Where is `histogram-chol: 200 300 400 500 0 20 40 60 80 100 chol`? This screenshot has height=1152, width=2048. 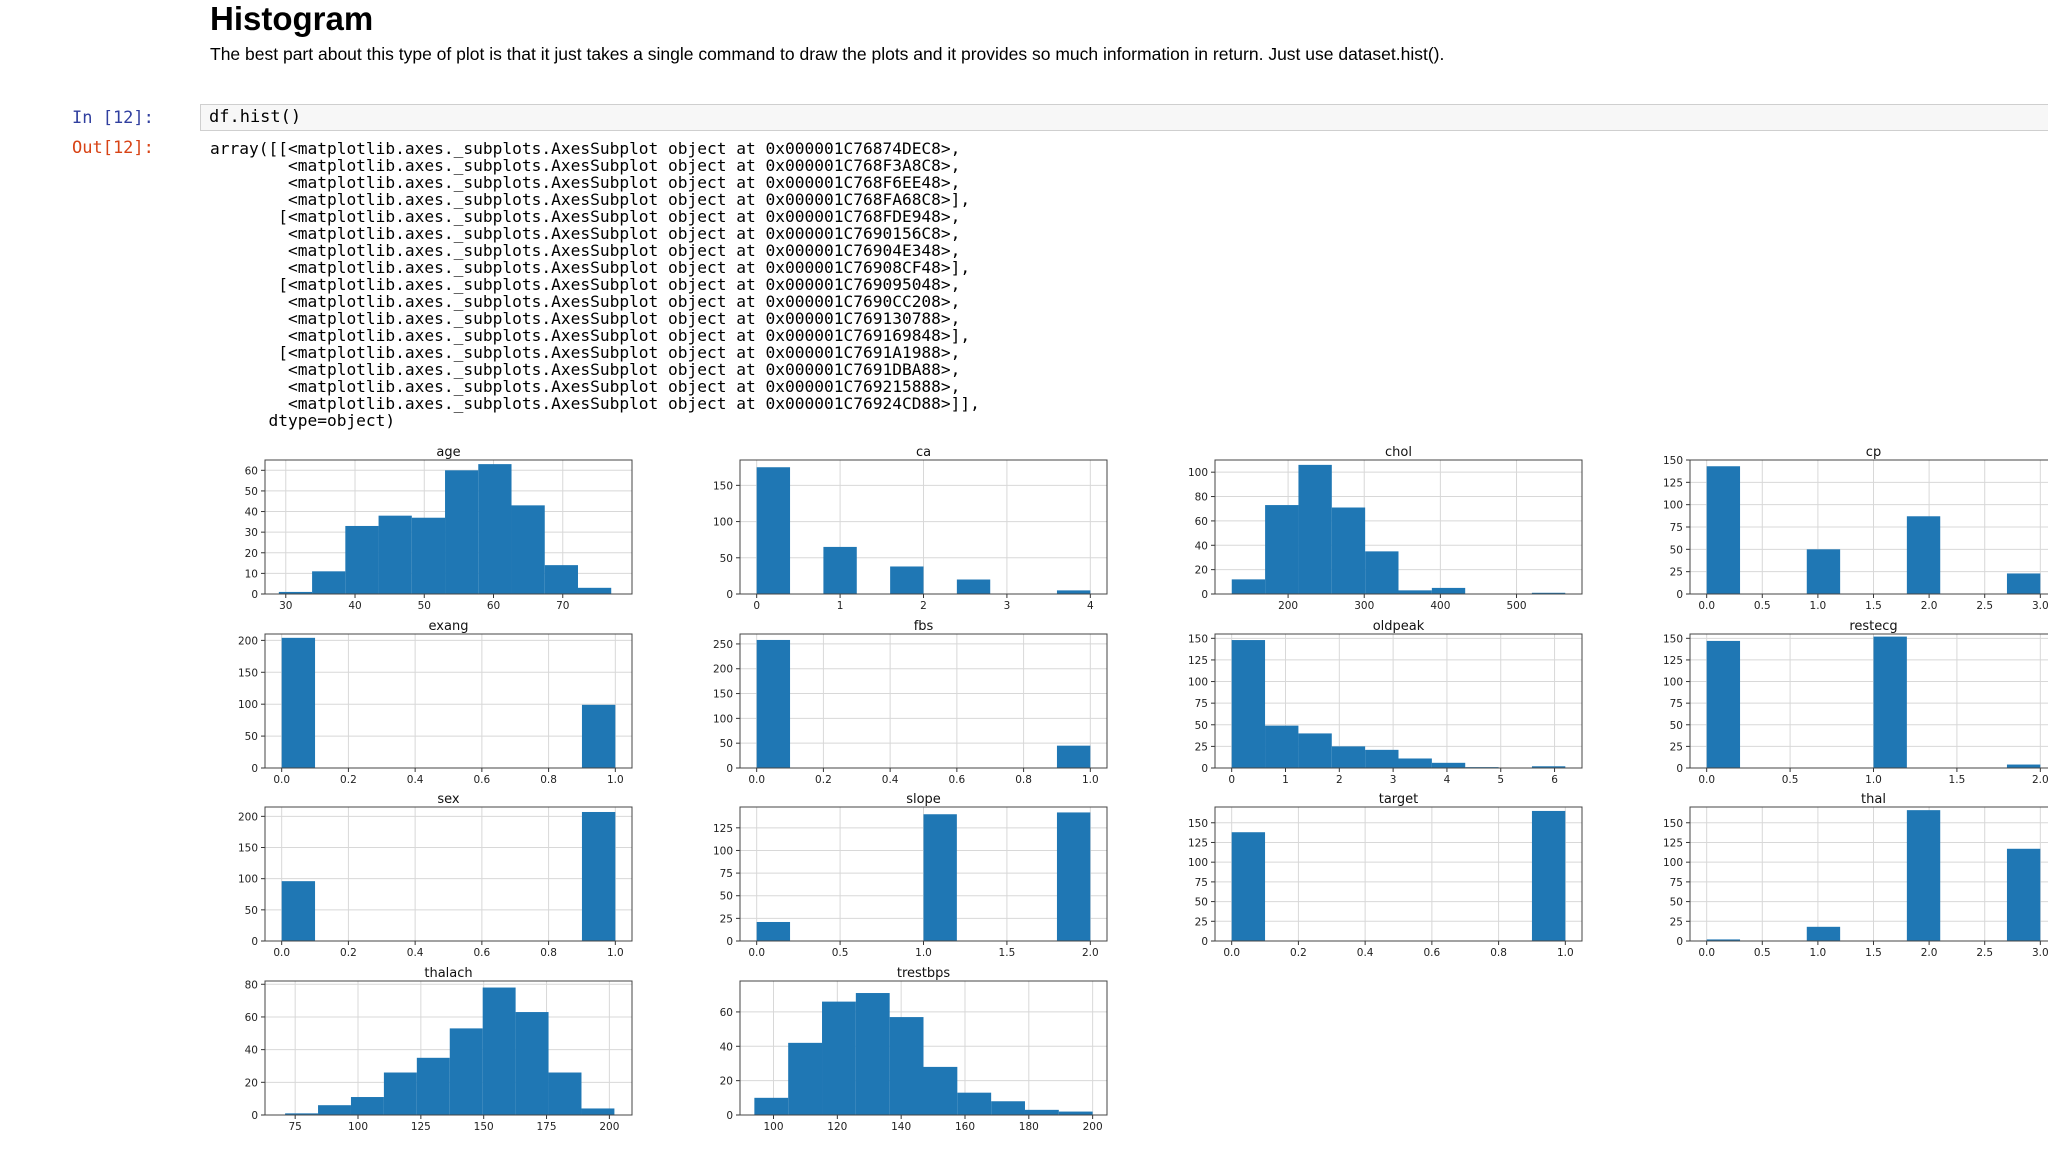 histogram-chol: 200 300 400 500 0 20 40 60 80 100 chol is located at coordinates (1385, 528).